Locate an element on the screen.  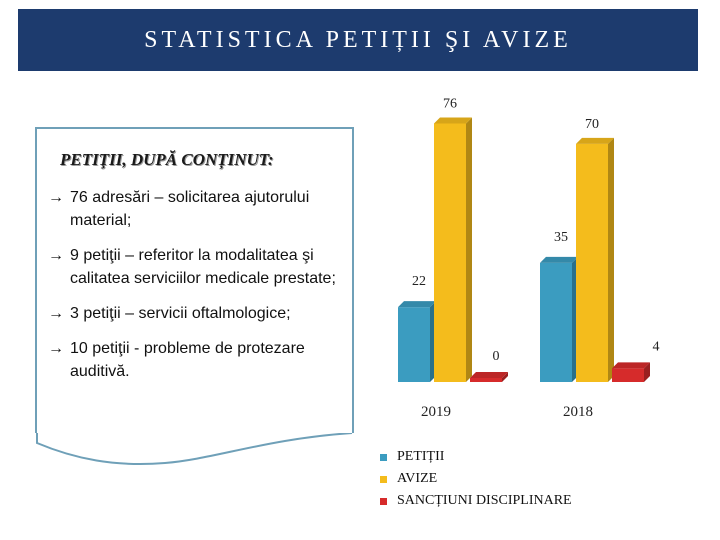
note-card-border is located at coordinates (193, 128).